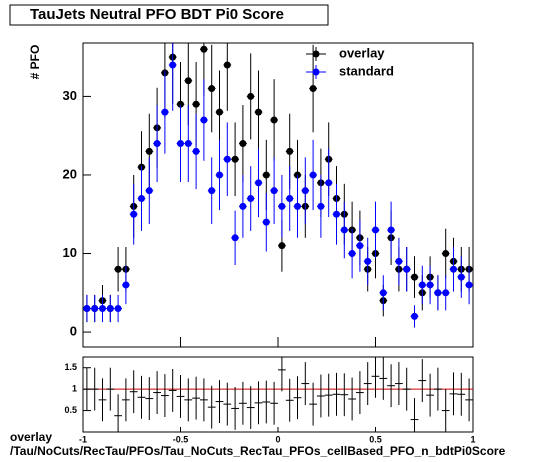 This screenshot has height=462, width=546. Describe the element at coordinates (472, 439) in the screenshot. I see `x-tick-label: 1` at that location.